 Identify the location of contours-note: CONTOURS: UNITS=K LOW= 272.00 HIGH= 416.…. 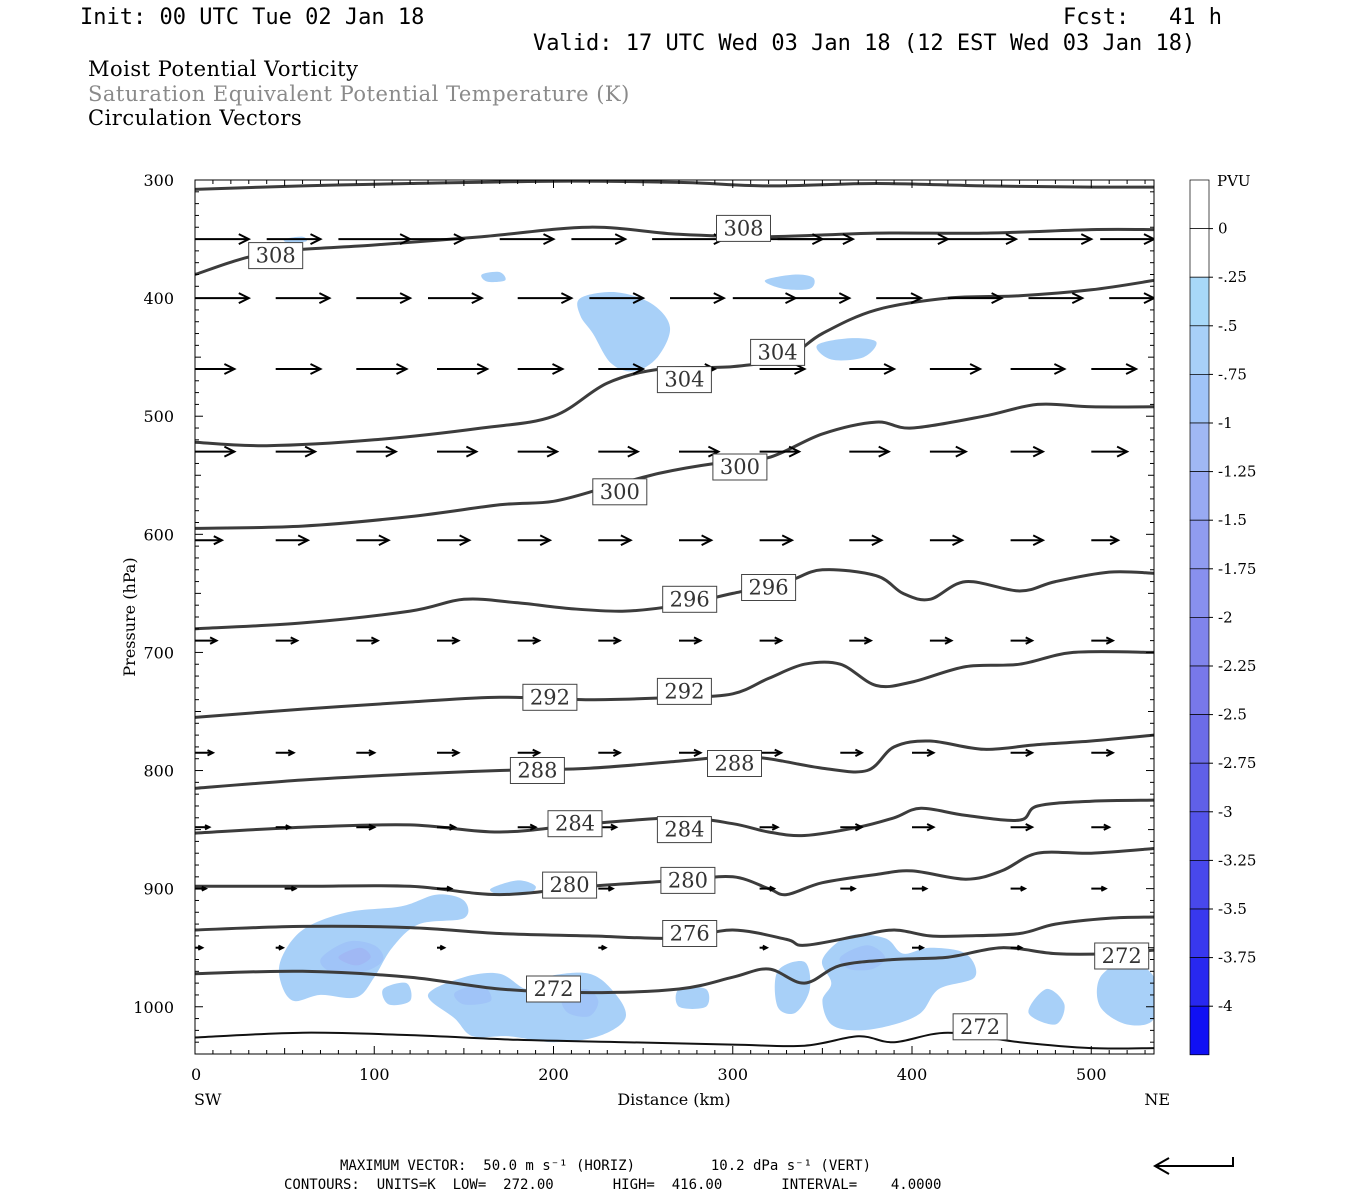
(613, 1185).